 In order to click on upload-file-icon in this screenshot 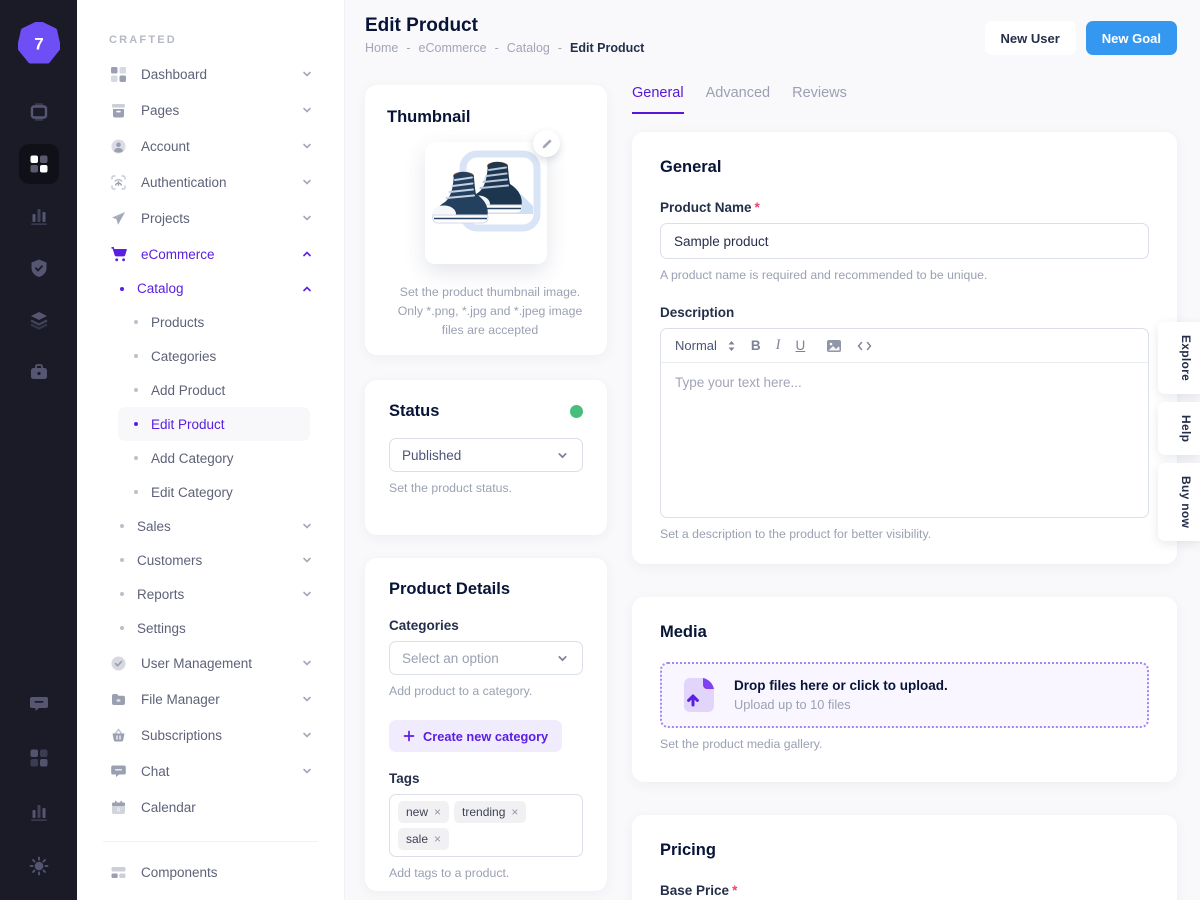, I will do `click(699, 695)`.